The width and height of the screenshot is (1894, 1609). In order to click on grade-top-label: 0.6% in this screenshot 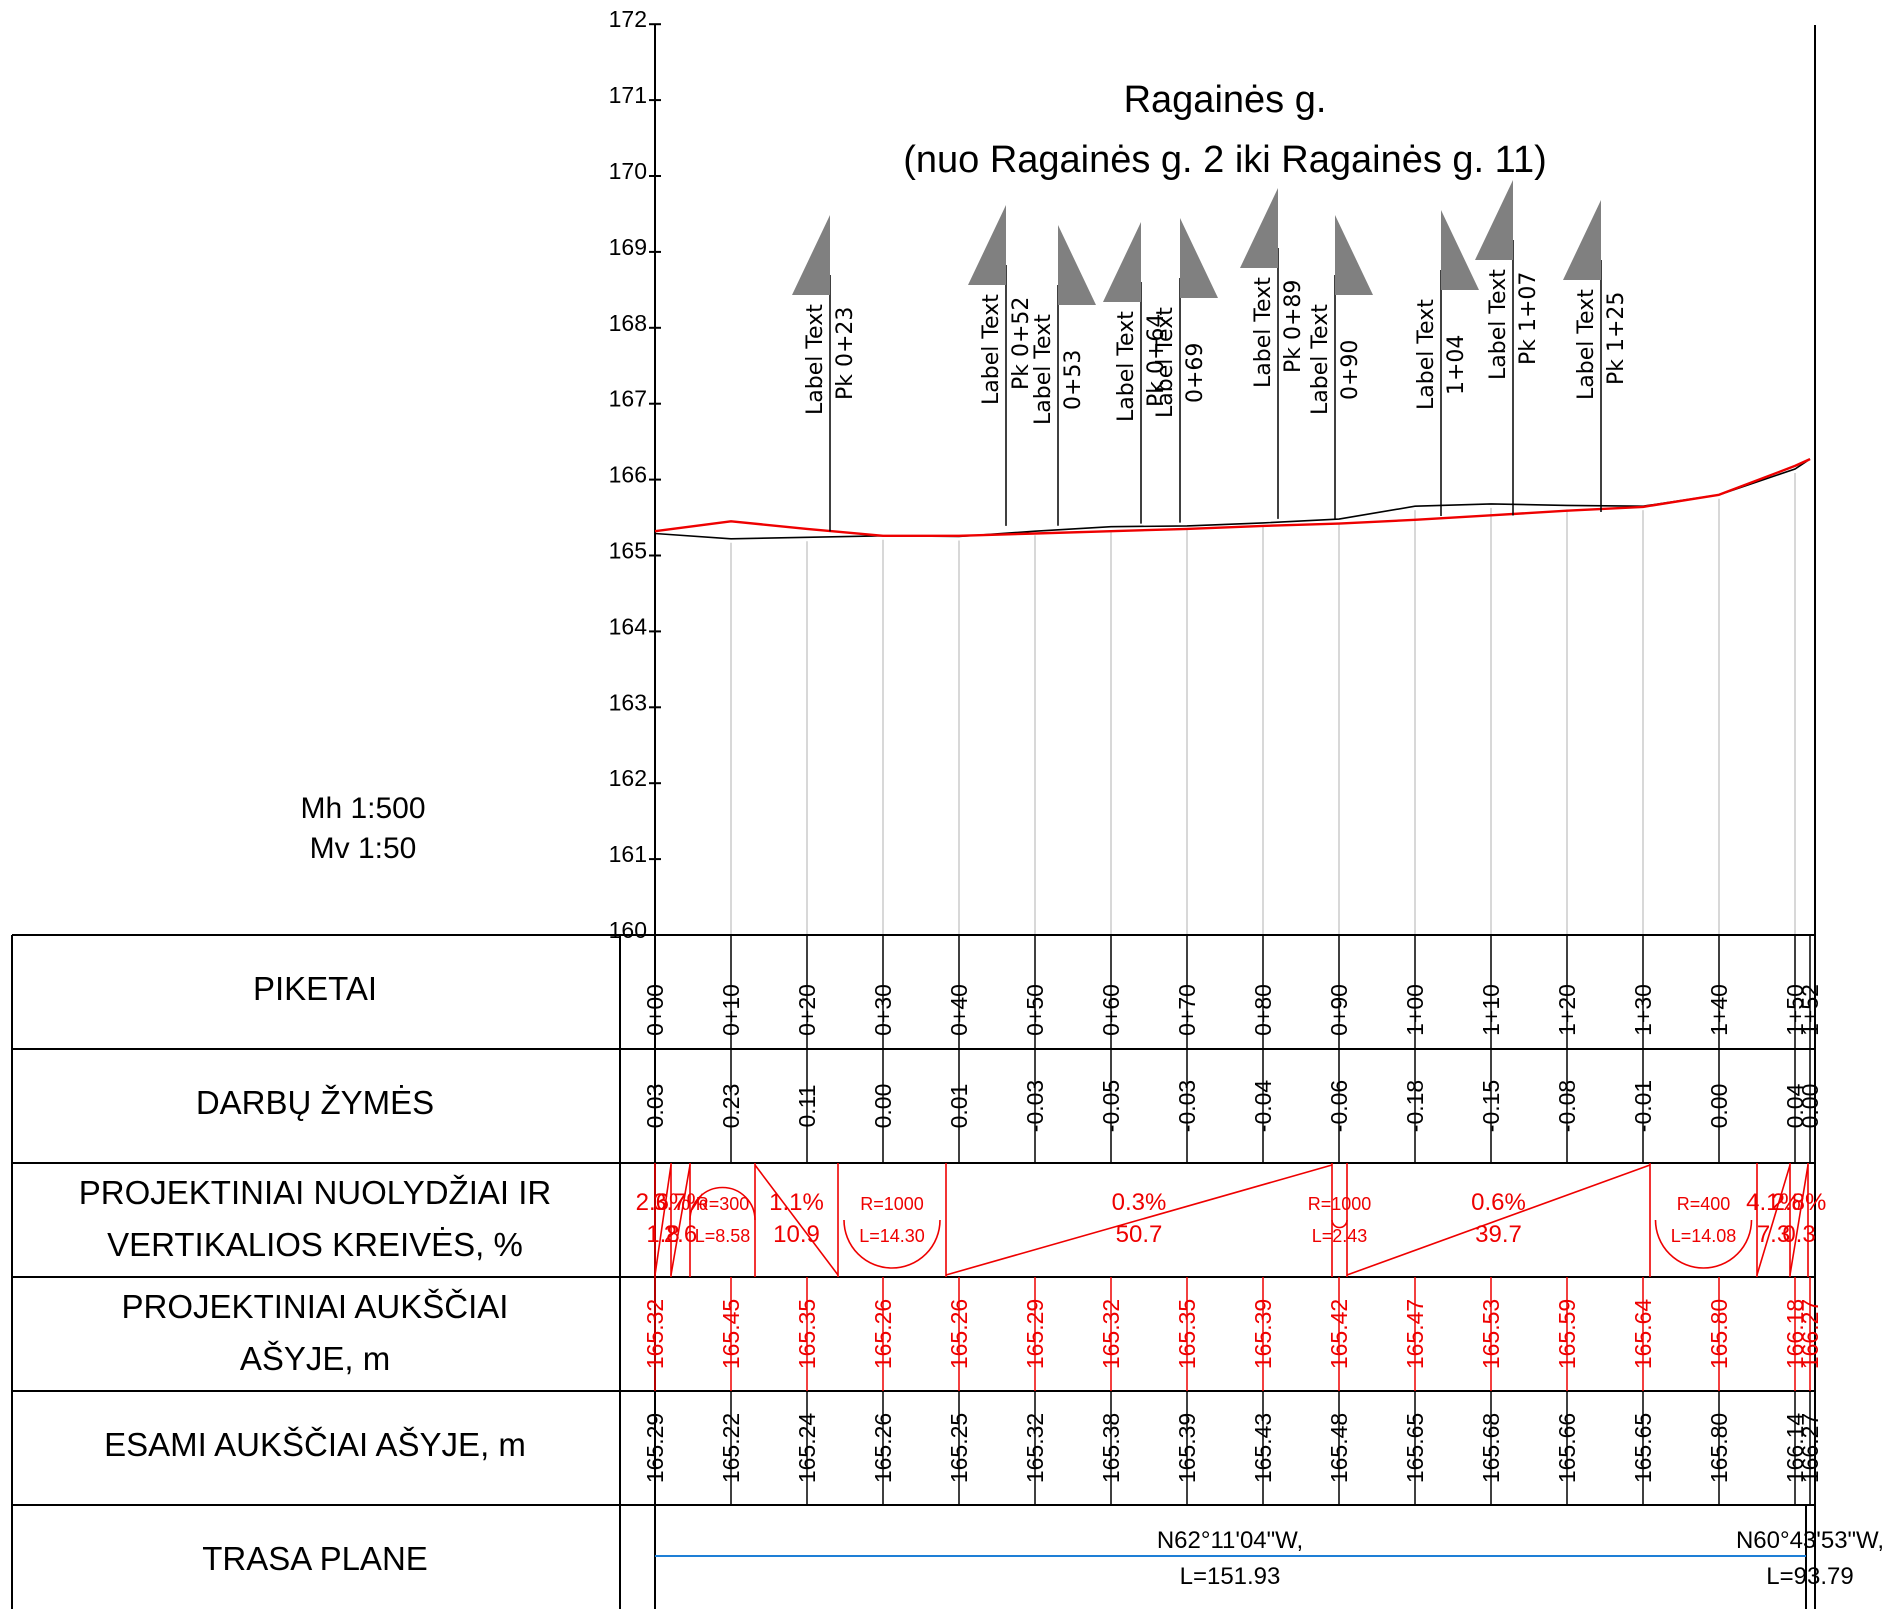, I will do `click(1498, 1202)`.